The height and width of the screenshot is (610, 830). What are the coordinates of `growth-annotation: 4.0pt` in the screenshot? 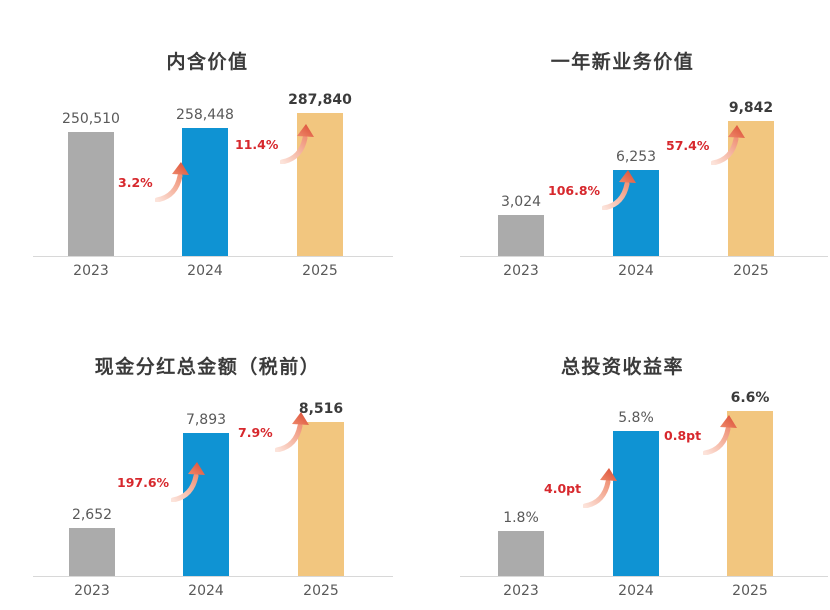 It's located at (581, 488).